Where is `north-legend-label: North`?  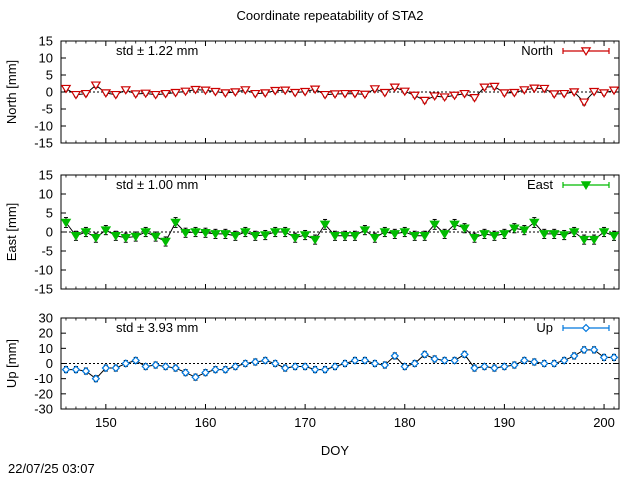 north-legend-label: North is located at coordinates (537, 50).